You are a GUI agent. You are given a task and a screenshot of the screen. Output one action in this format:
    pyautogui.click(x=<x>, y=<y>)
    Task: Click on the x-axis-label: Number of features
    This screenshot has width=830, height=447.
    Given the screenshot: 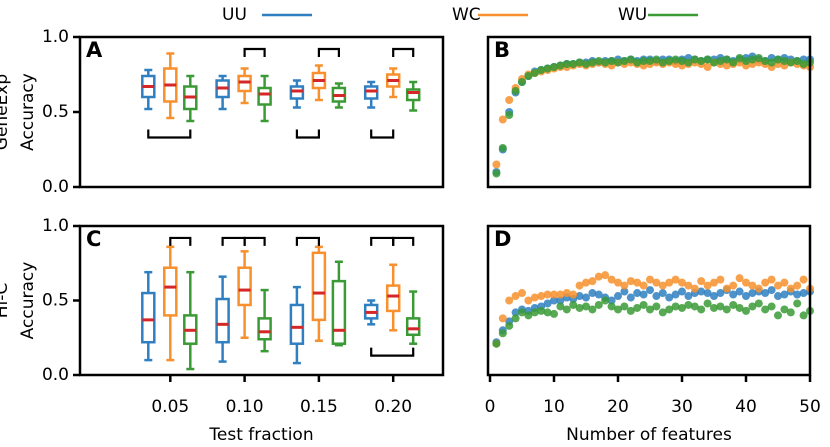 What is the action you would take?
    pyautogui.click(x=649, y=435)
    